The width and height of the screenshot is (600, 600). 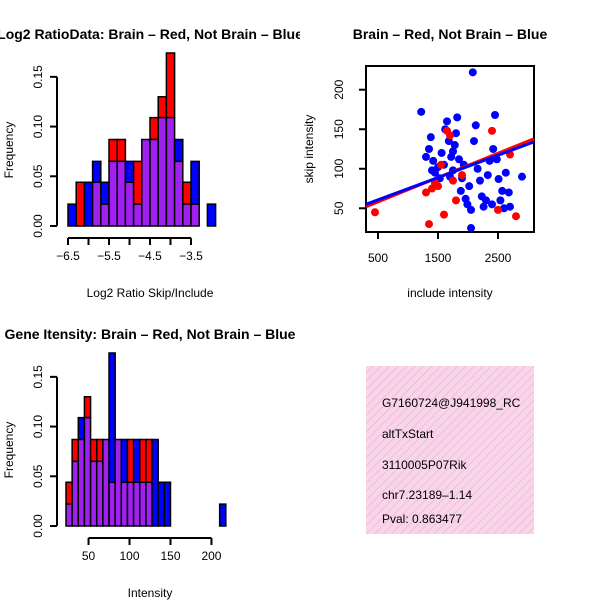 What do you see at coordinates (451, 403) in the screenshot?
I see `info-event-id: G7160724@J941998_RC` at bounding box center [451, 403].